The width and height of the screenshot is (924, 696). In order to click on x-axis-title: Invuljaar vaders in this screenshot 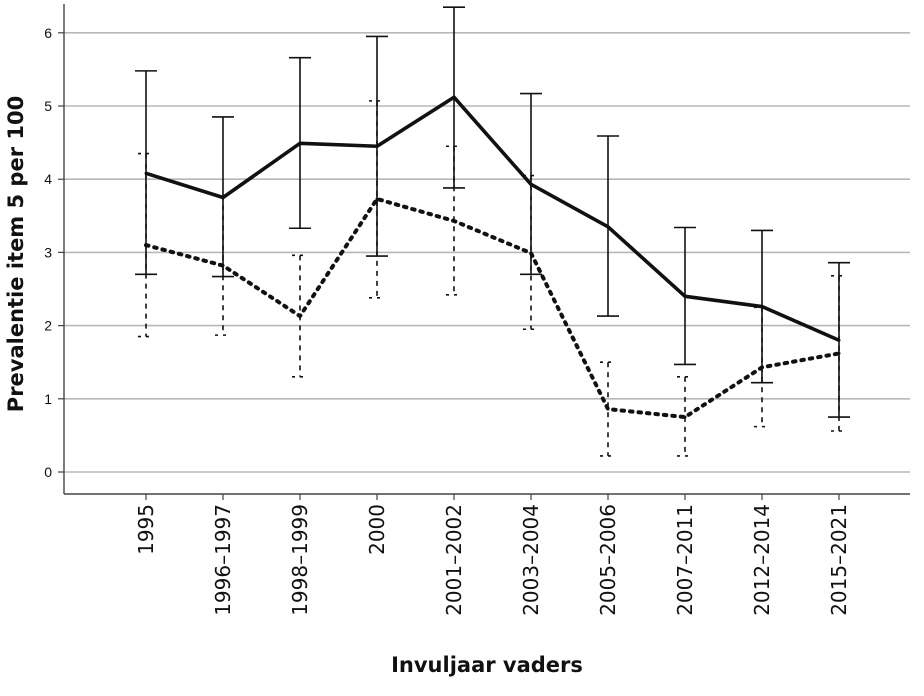, I will do `click(487, 665)`.